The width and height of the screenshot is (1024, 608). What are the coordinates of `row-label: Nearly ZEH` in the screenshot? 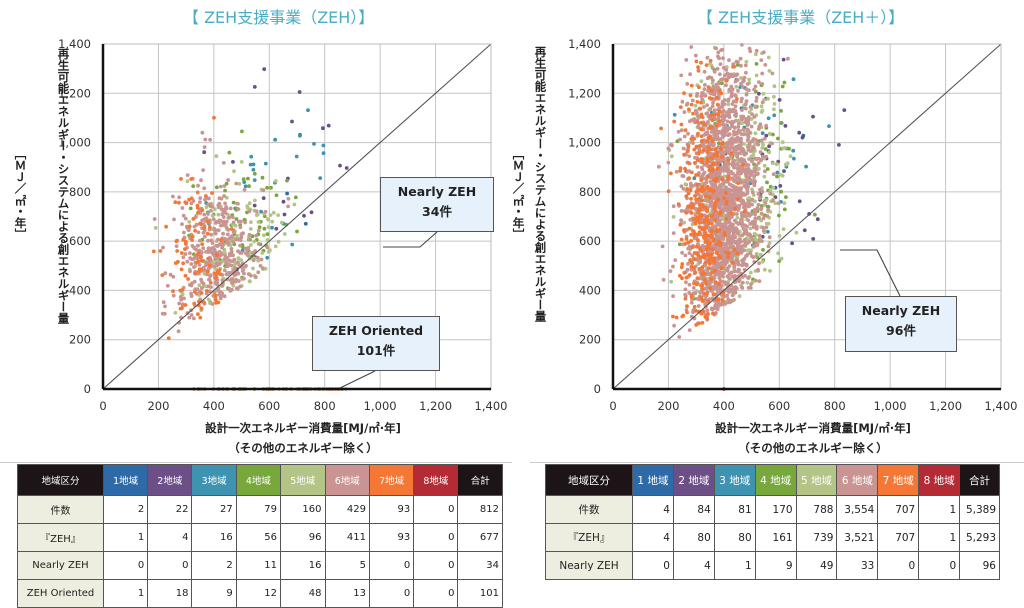 It's located at (60, 565).